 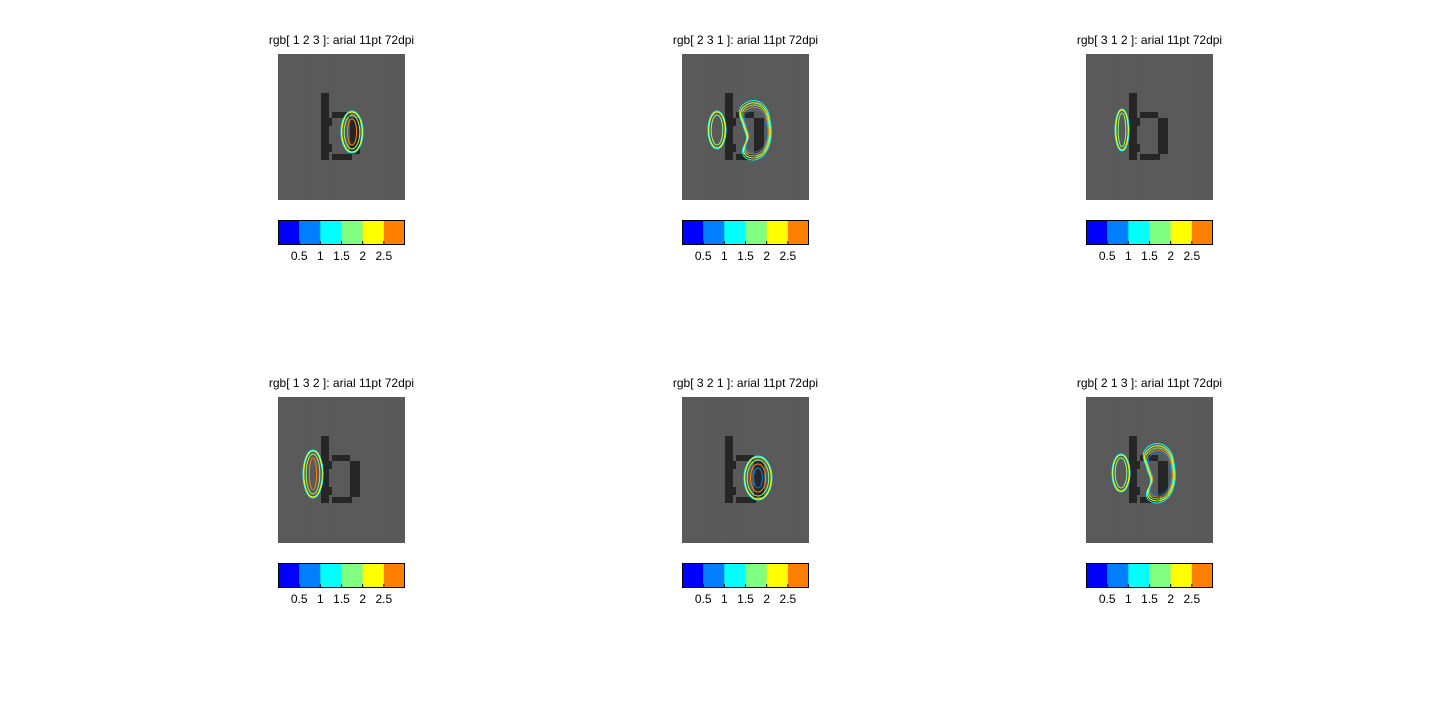 What do you see at coordinates (341, 40) in the screenshot?
I see `subplot-title: rgb[ 1 2 3 ]: arial 11pt 72dpi` at bounding box center [341, 40].